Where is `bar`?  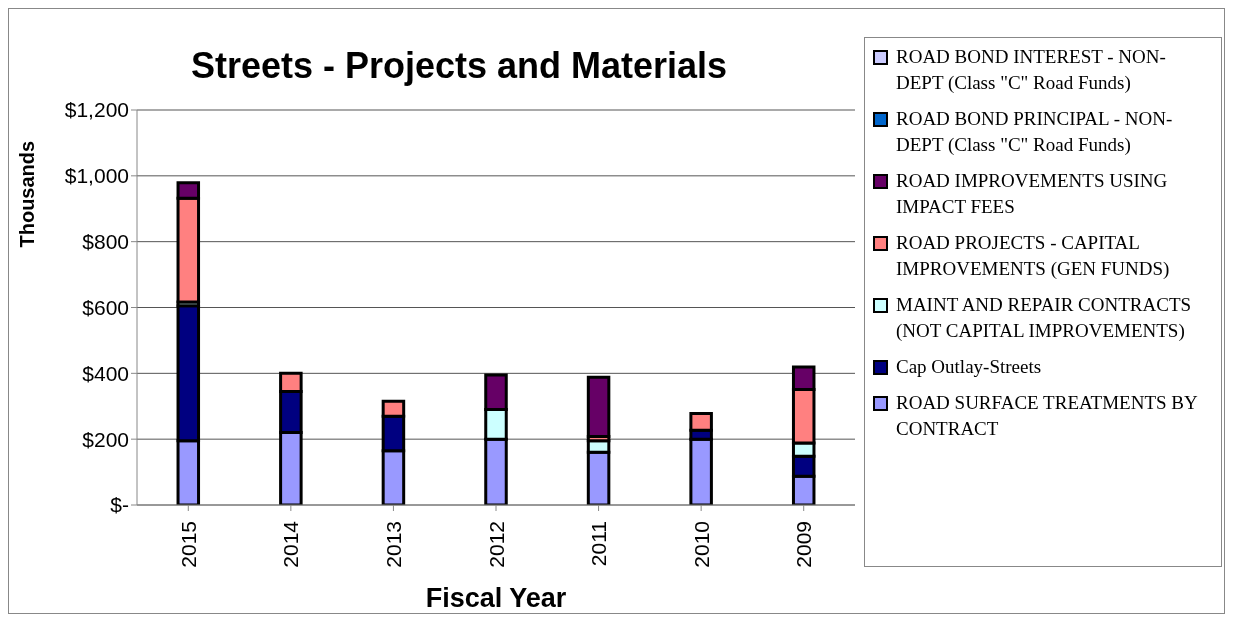 bar is located at coordinates (598, 407).